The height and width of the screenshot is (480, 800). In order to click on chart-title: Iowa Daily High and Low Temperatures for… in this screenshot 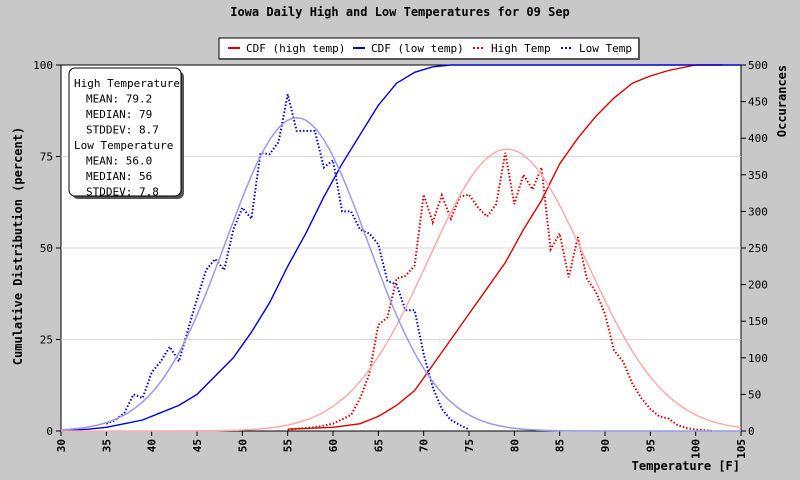, I will do `click(400, 12)`.